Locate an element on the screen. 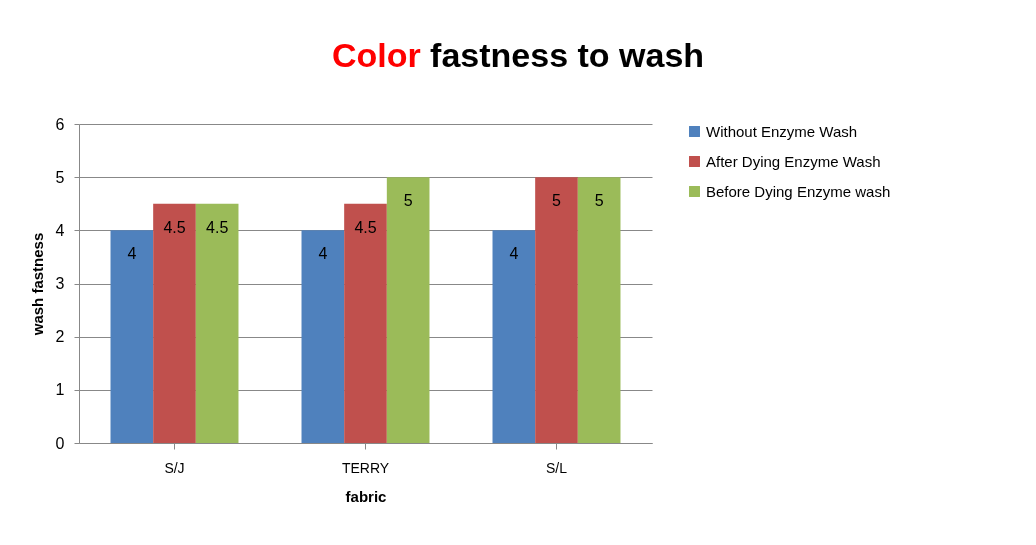  legend-label: Without Enzyme Wash is located at coordinates (782, 131).